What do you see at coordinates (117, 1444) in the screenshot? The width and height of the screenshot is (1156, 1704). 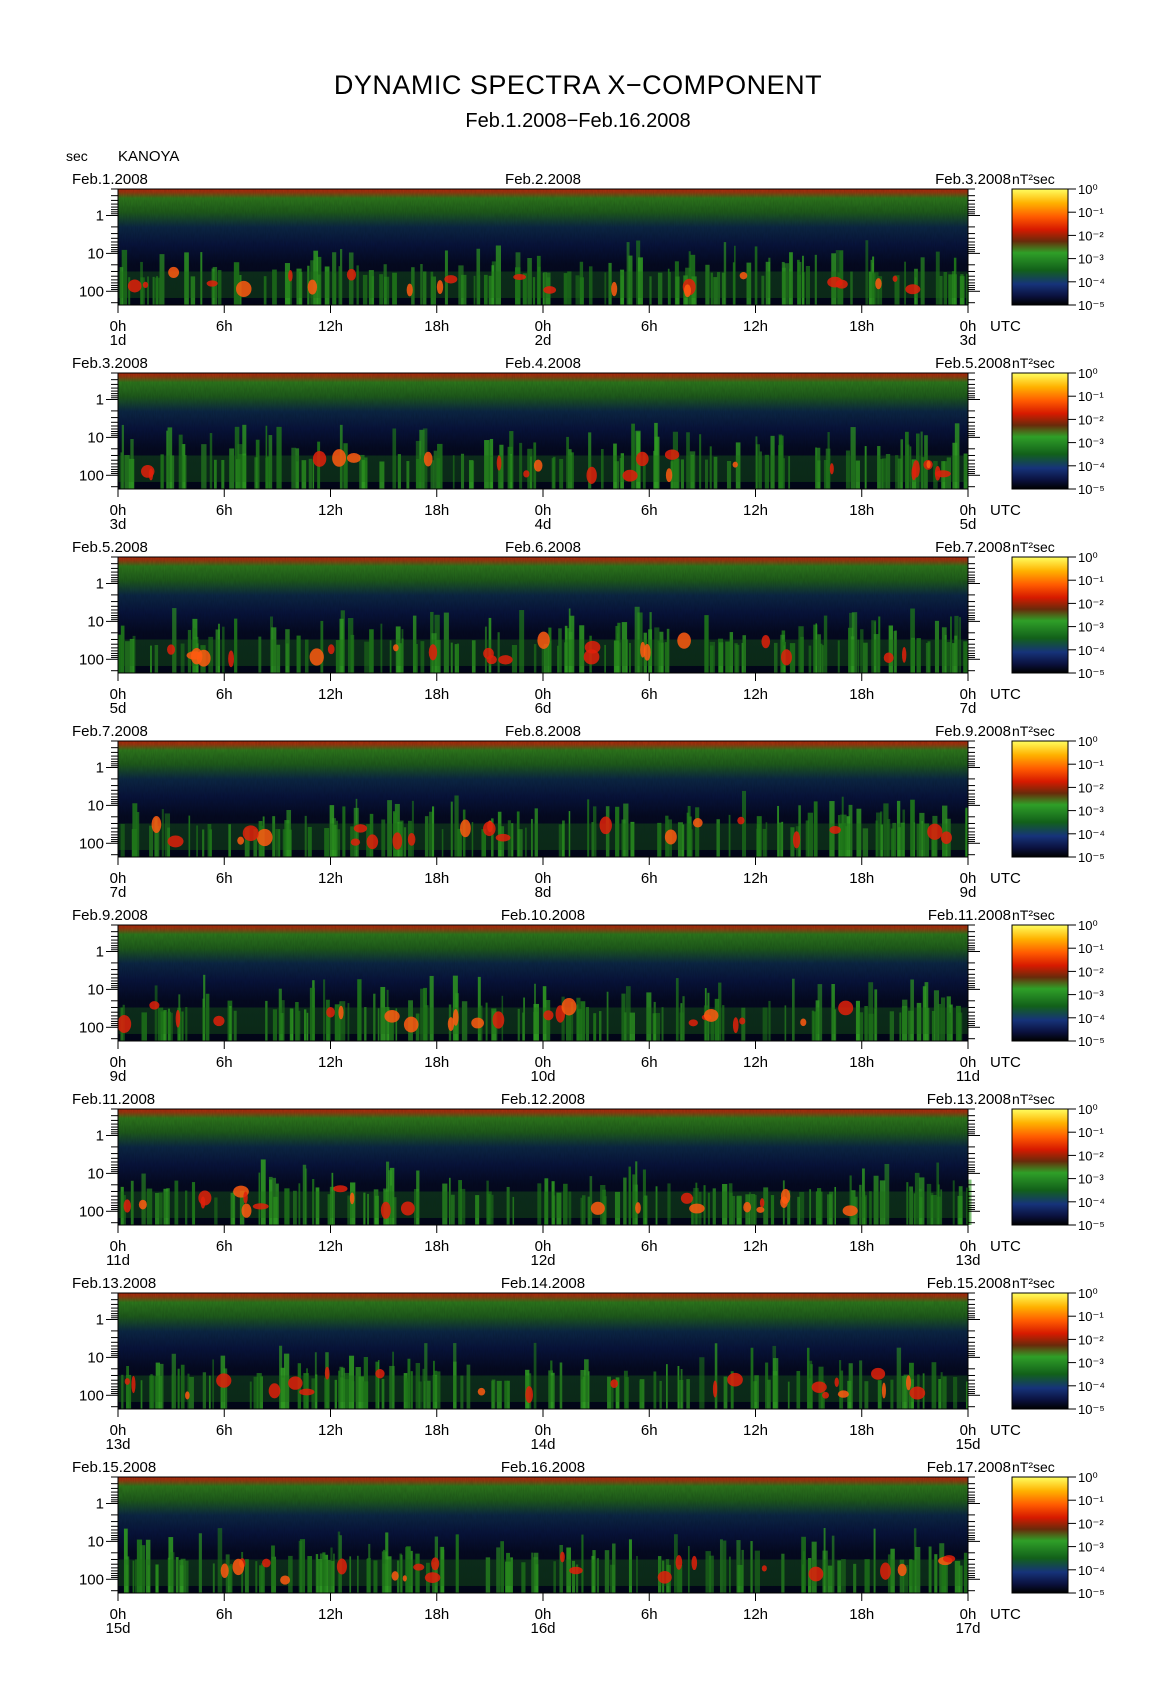 I see `day-label: 13d` at bounding box center [117, 1444].